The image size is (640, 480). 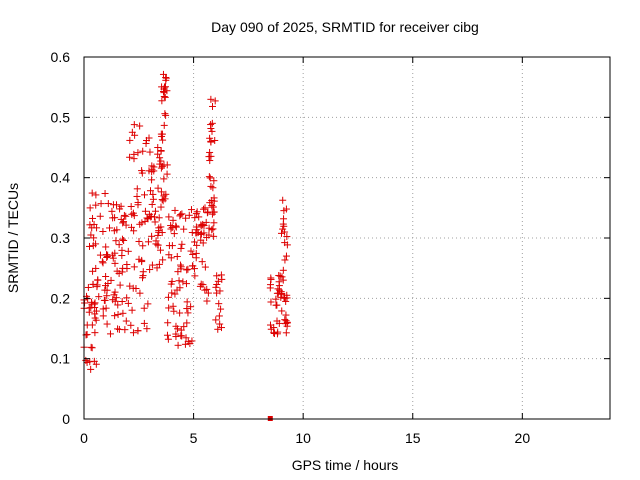 I want to click on y-tick-label: 0.1, so click(x=61, y=359).